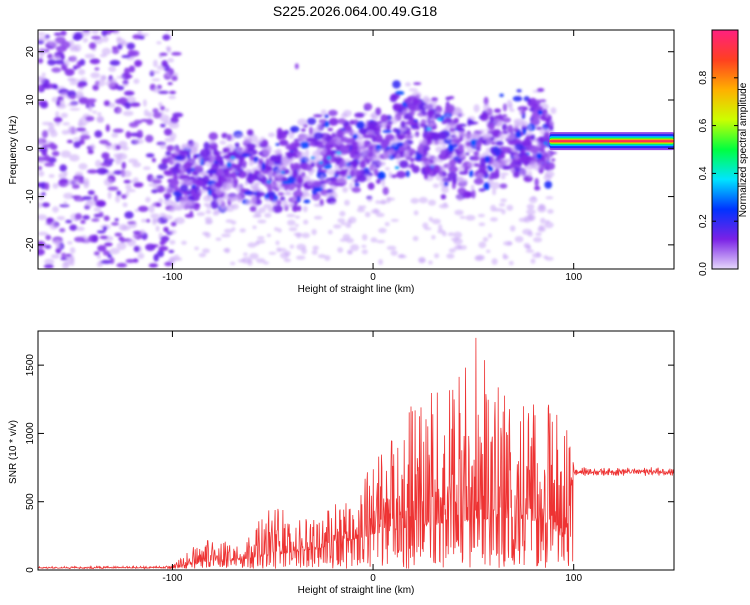 The width and height of the screenshot is (750, 605). Describe the element at coordinates (373, 277) in the screenshot. I see `x-tick-label: 0` at that location.